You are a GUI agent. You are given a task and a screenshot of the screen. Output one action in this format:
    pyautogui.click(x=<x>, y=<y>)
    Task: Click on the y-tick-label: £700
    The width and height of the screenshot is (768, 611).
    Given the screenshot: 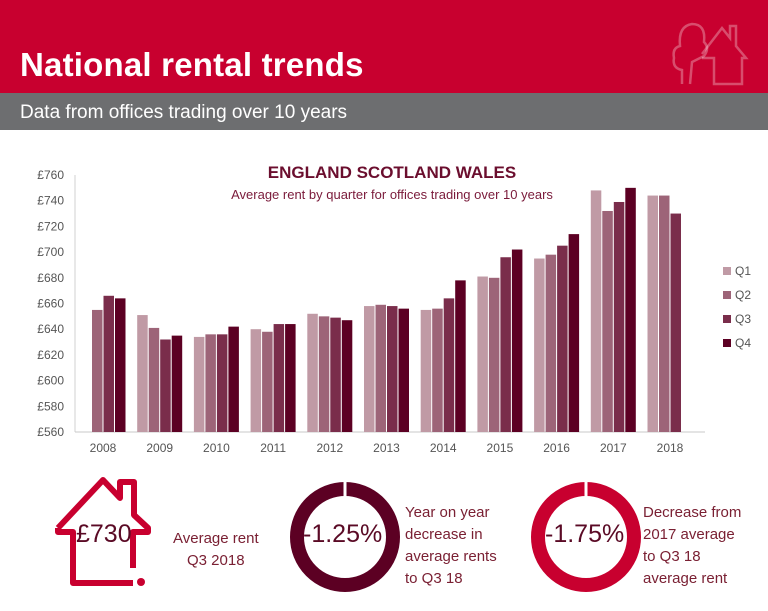 What is the action you would take?
    pyautogui.click(x=50, y=252)
    